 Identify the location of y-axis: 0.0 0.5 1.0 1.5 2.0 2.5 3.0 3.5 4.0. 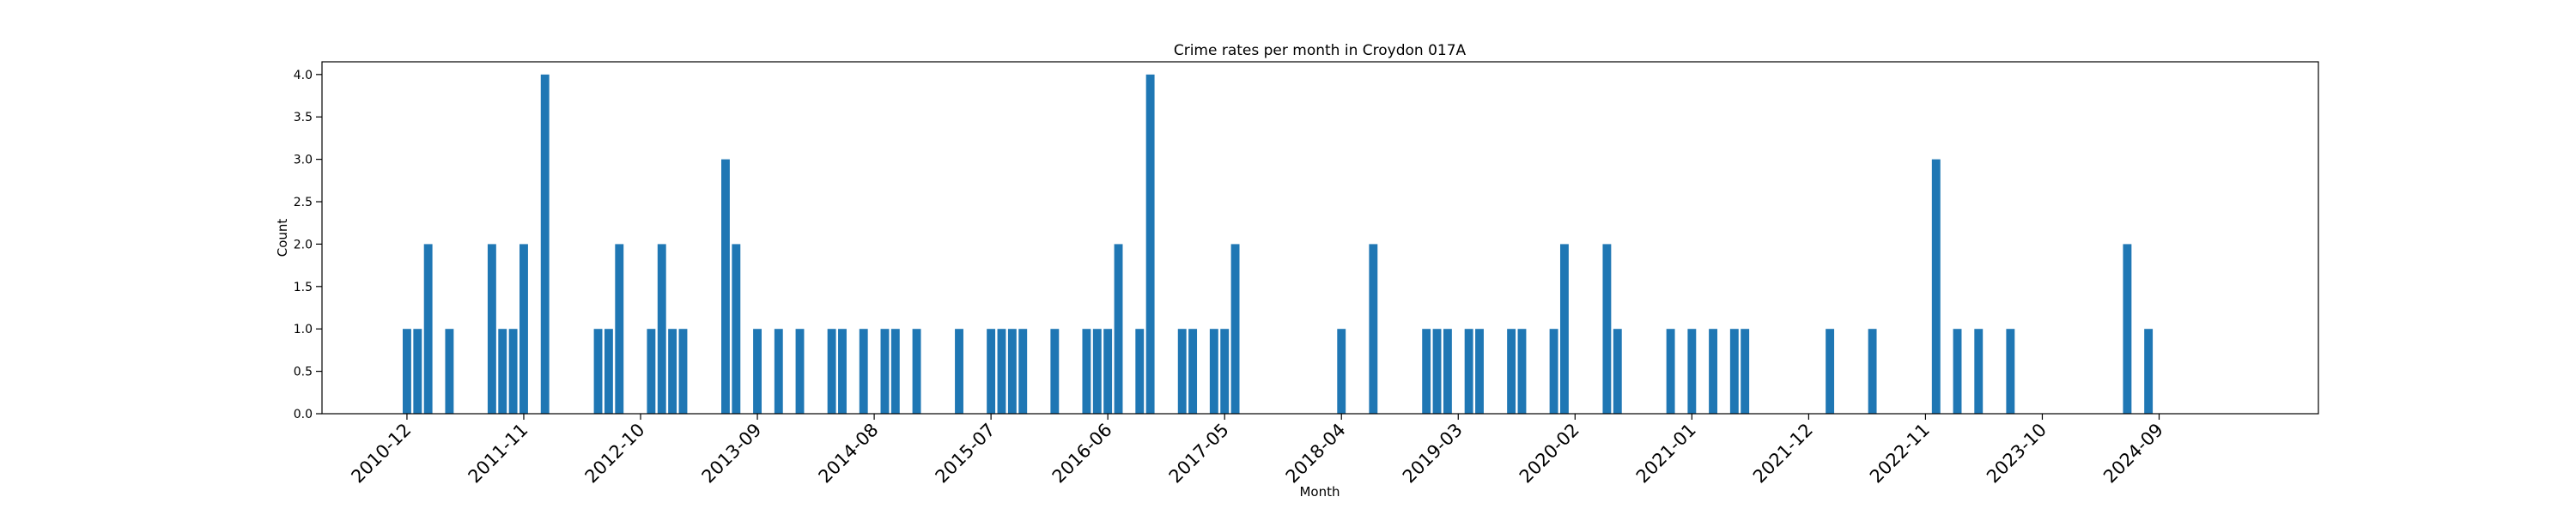
(308, 245).